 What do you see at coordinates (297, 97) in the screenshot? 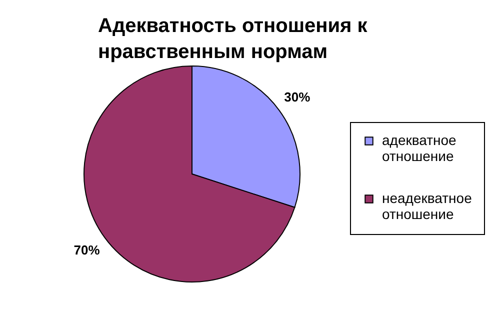
I see `data-label: 30%` at bounding box center [297, 97].